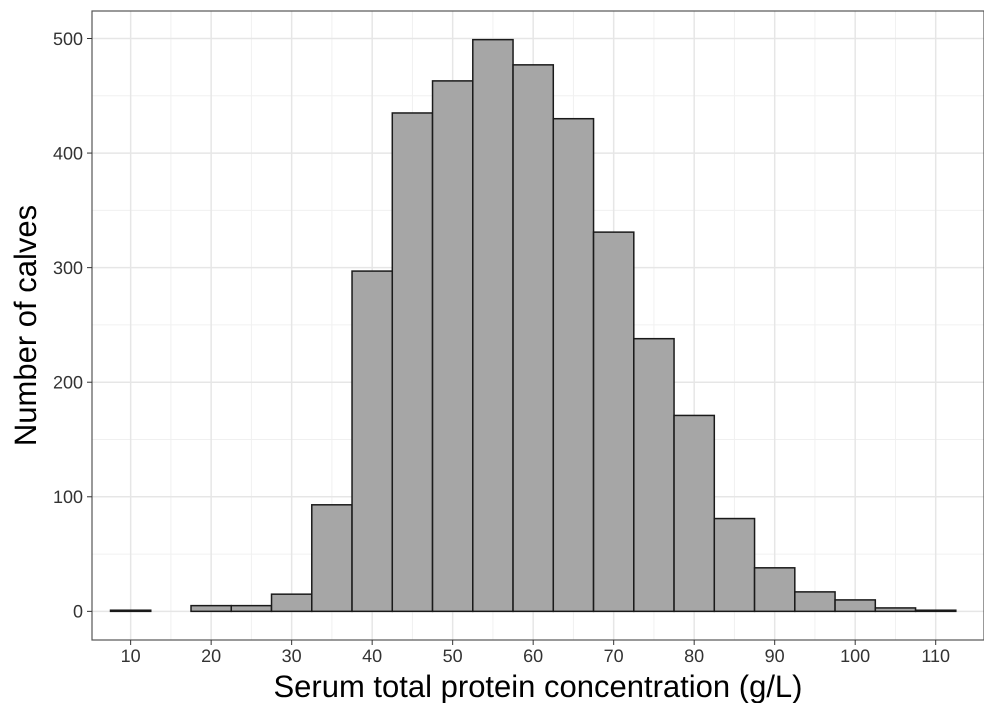  What do you see at coordinates (67, 38) in the screenshot?
I see `y-tick-label: 500` at bounding box center [67, 38].